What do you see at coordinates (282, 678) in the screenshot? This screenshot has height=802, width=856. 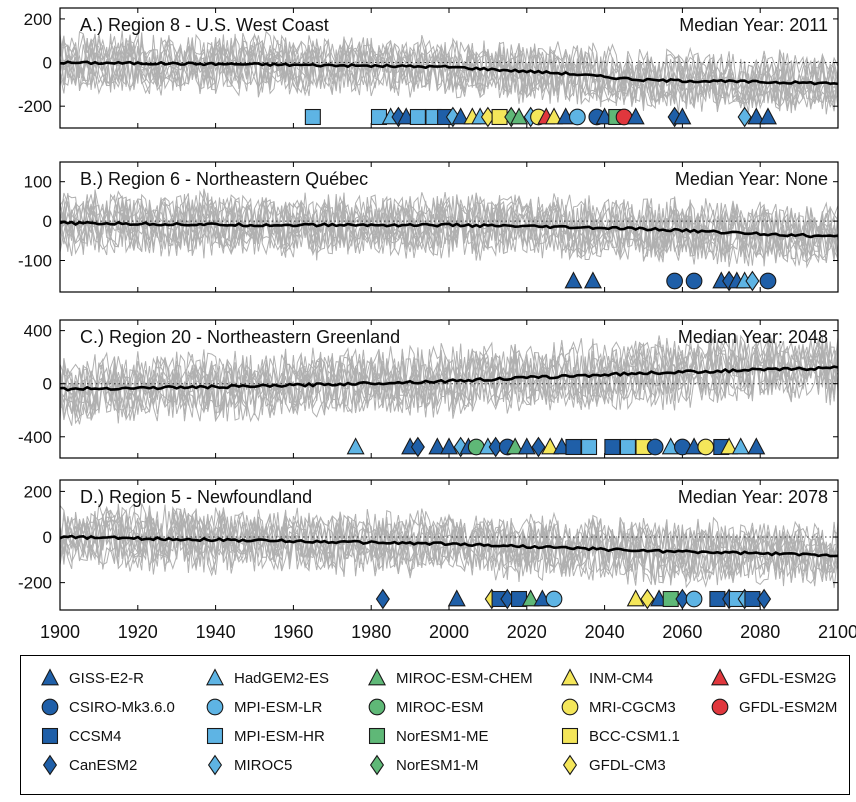 I see `legend-label: HadGEM2-ES` at bounding box center [282, 678].